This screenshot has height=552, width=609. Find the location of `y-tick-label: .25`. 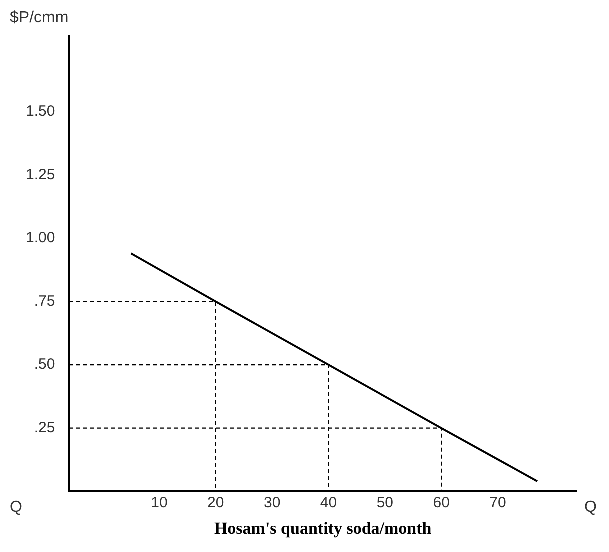

y-tick-label: .25 is located at coordinates (45, 427).